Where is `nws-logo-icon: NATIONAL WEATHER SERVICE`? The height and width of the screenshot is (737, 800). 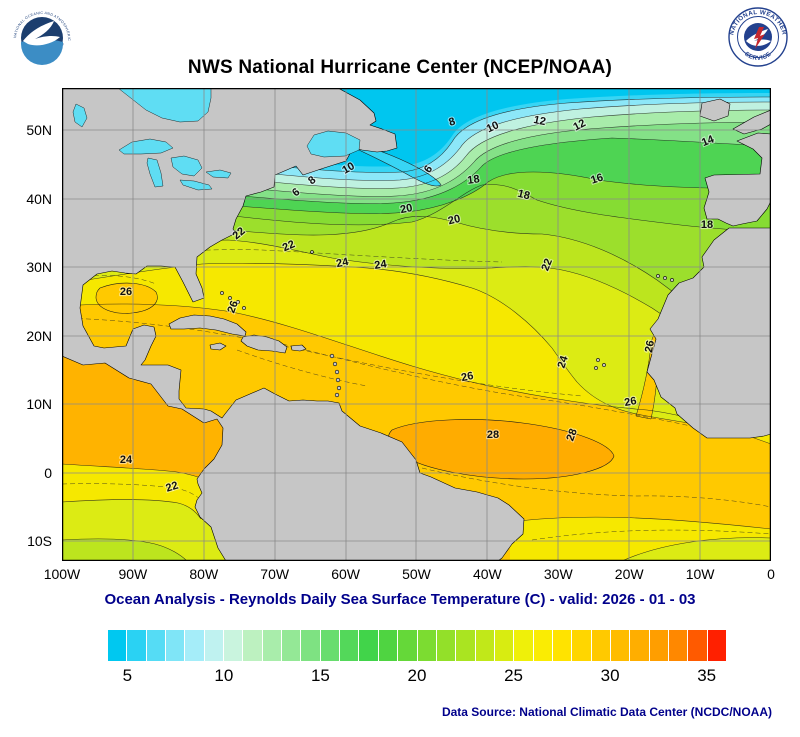
nws-logo-icon: NATIONAL WEATHER SERVICE is located at coordinates (758, 37).